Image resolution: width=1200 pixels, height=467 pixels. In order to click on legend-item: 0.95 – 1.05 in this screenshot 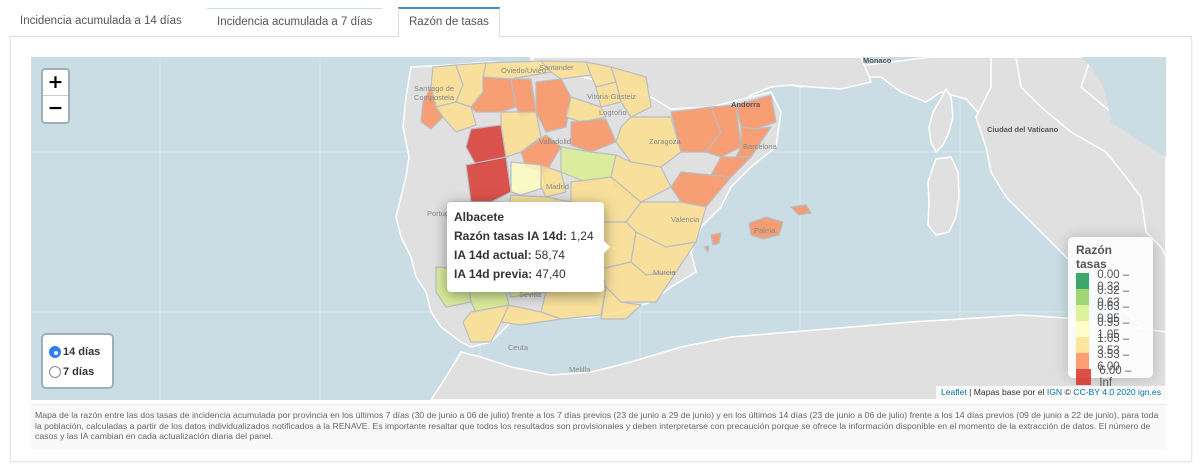, I will do `click(1110, 329)`.